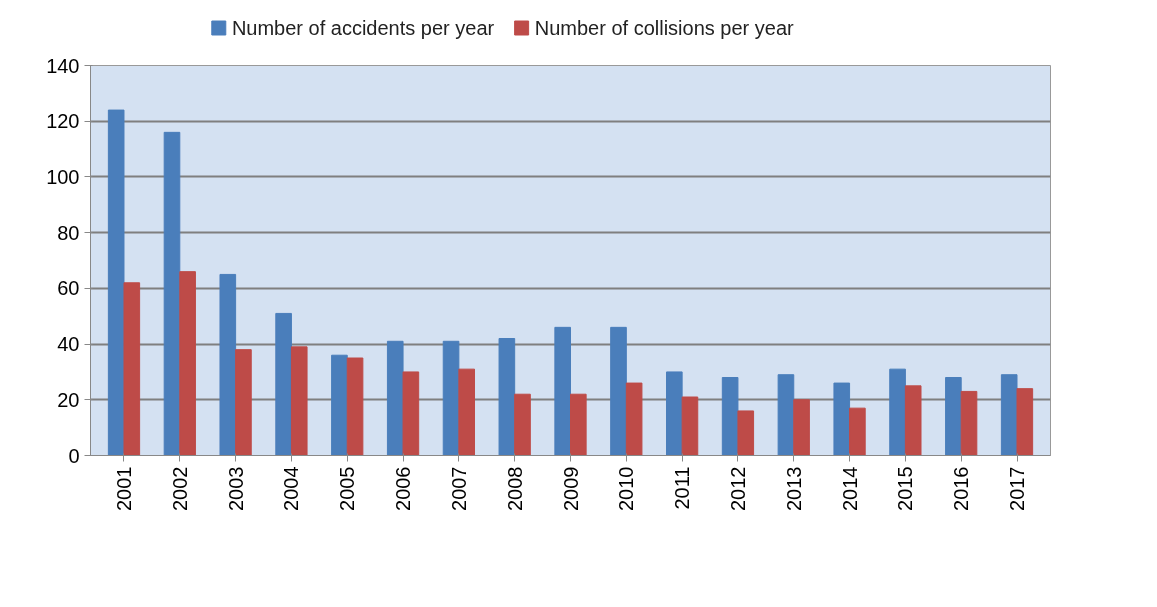 Image resolution: width=1157 pixels, height=607 pixels. I want to click on y-tick-label: 140, so click(63, 65).